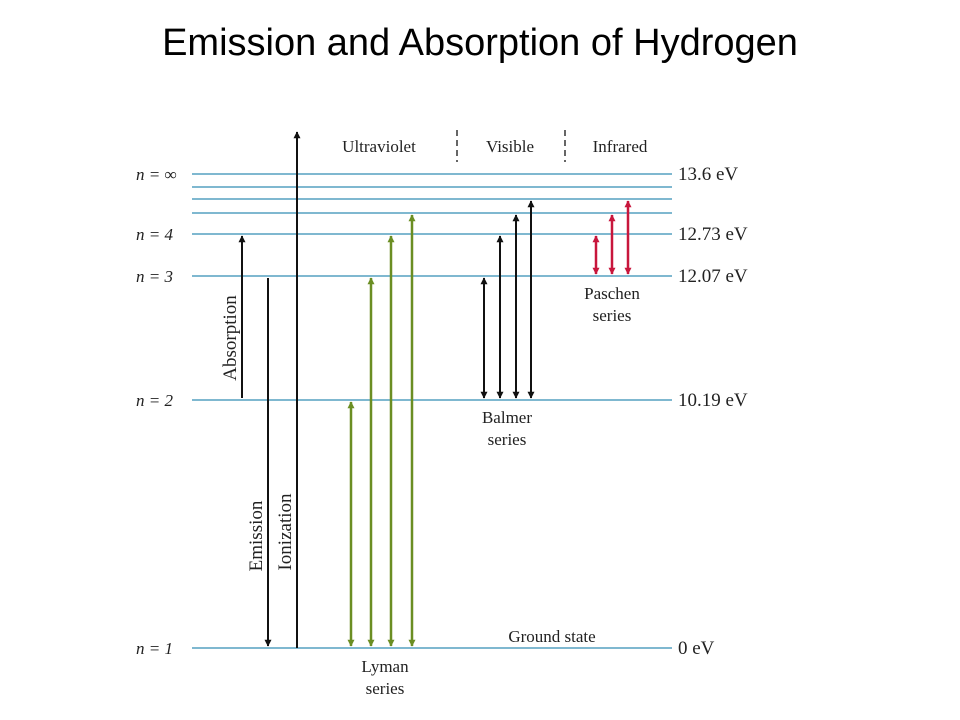 Image resolution: width=960 pixels, height=720 pixels. What do you see at coordinates (285, 532) in the screenshot?
I see `ionization-label: Ionization` at bounding box center [285, 532].